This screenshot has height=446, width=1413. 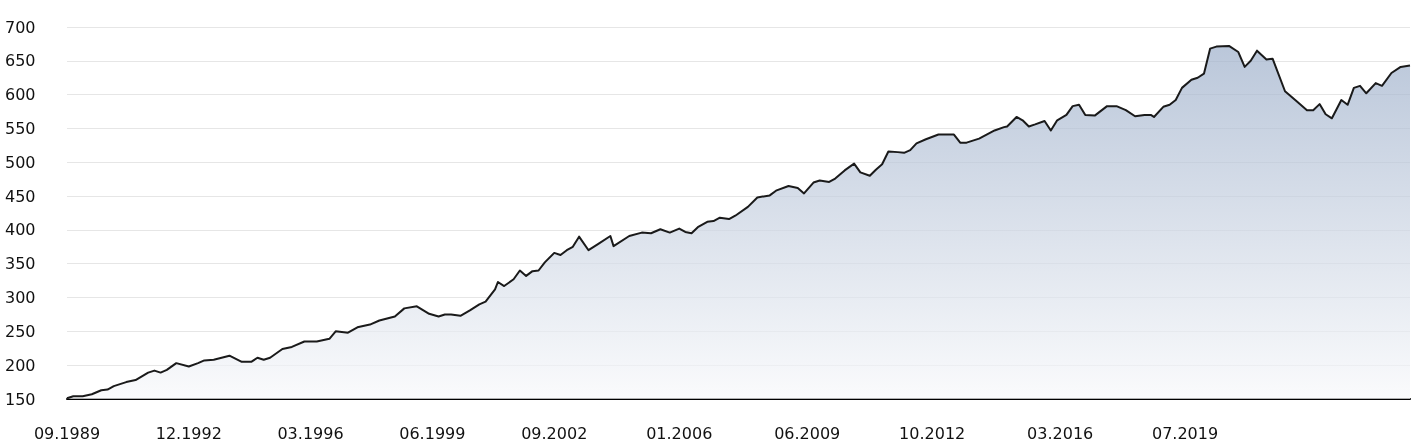 What do you see at coordinates (20, 27) in the screenshot?
I see `y-tick-label: 700` at bounding box center [20, 27].